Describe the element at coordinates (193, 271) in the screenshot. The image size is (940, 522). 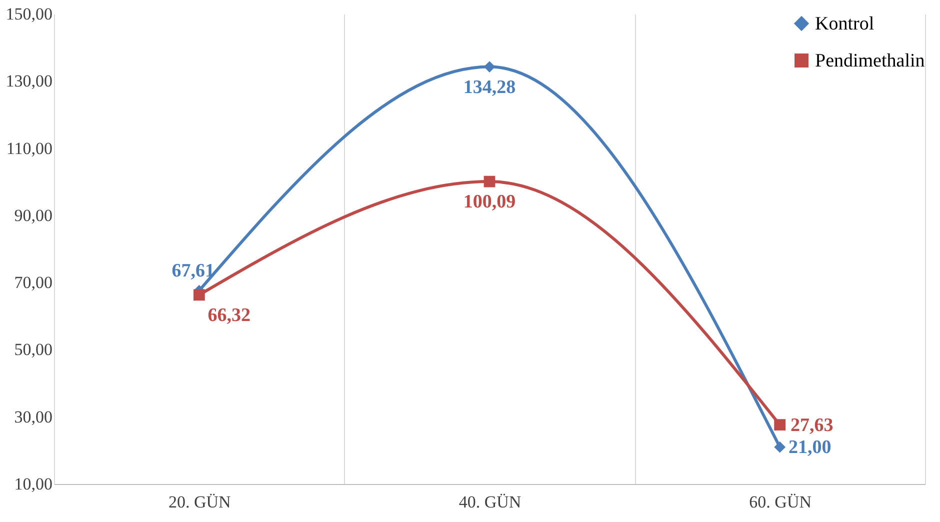
I see `data-label: 67,61` at that location.